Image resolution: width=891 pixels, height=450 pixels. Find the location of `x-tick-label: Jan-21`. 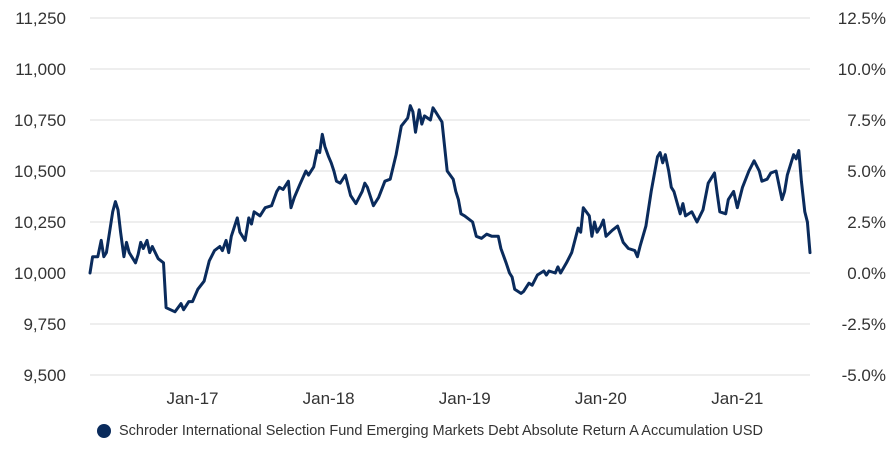

x-tick-label: Jan-21 is located at coordinates (737, 398).